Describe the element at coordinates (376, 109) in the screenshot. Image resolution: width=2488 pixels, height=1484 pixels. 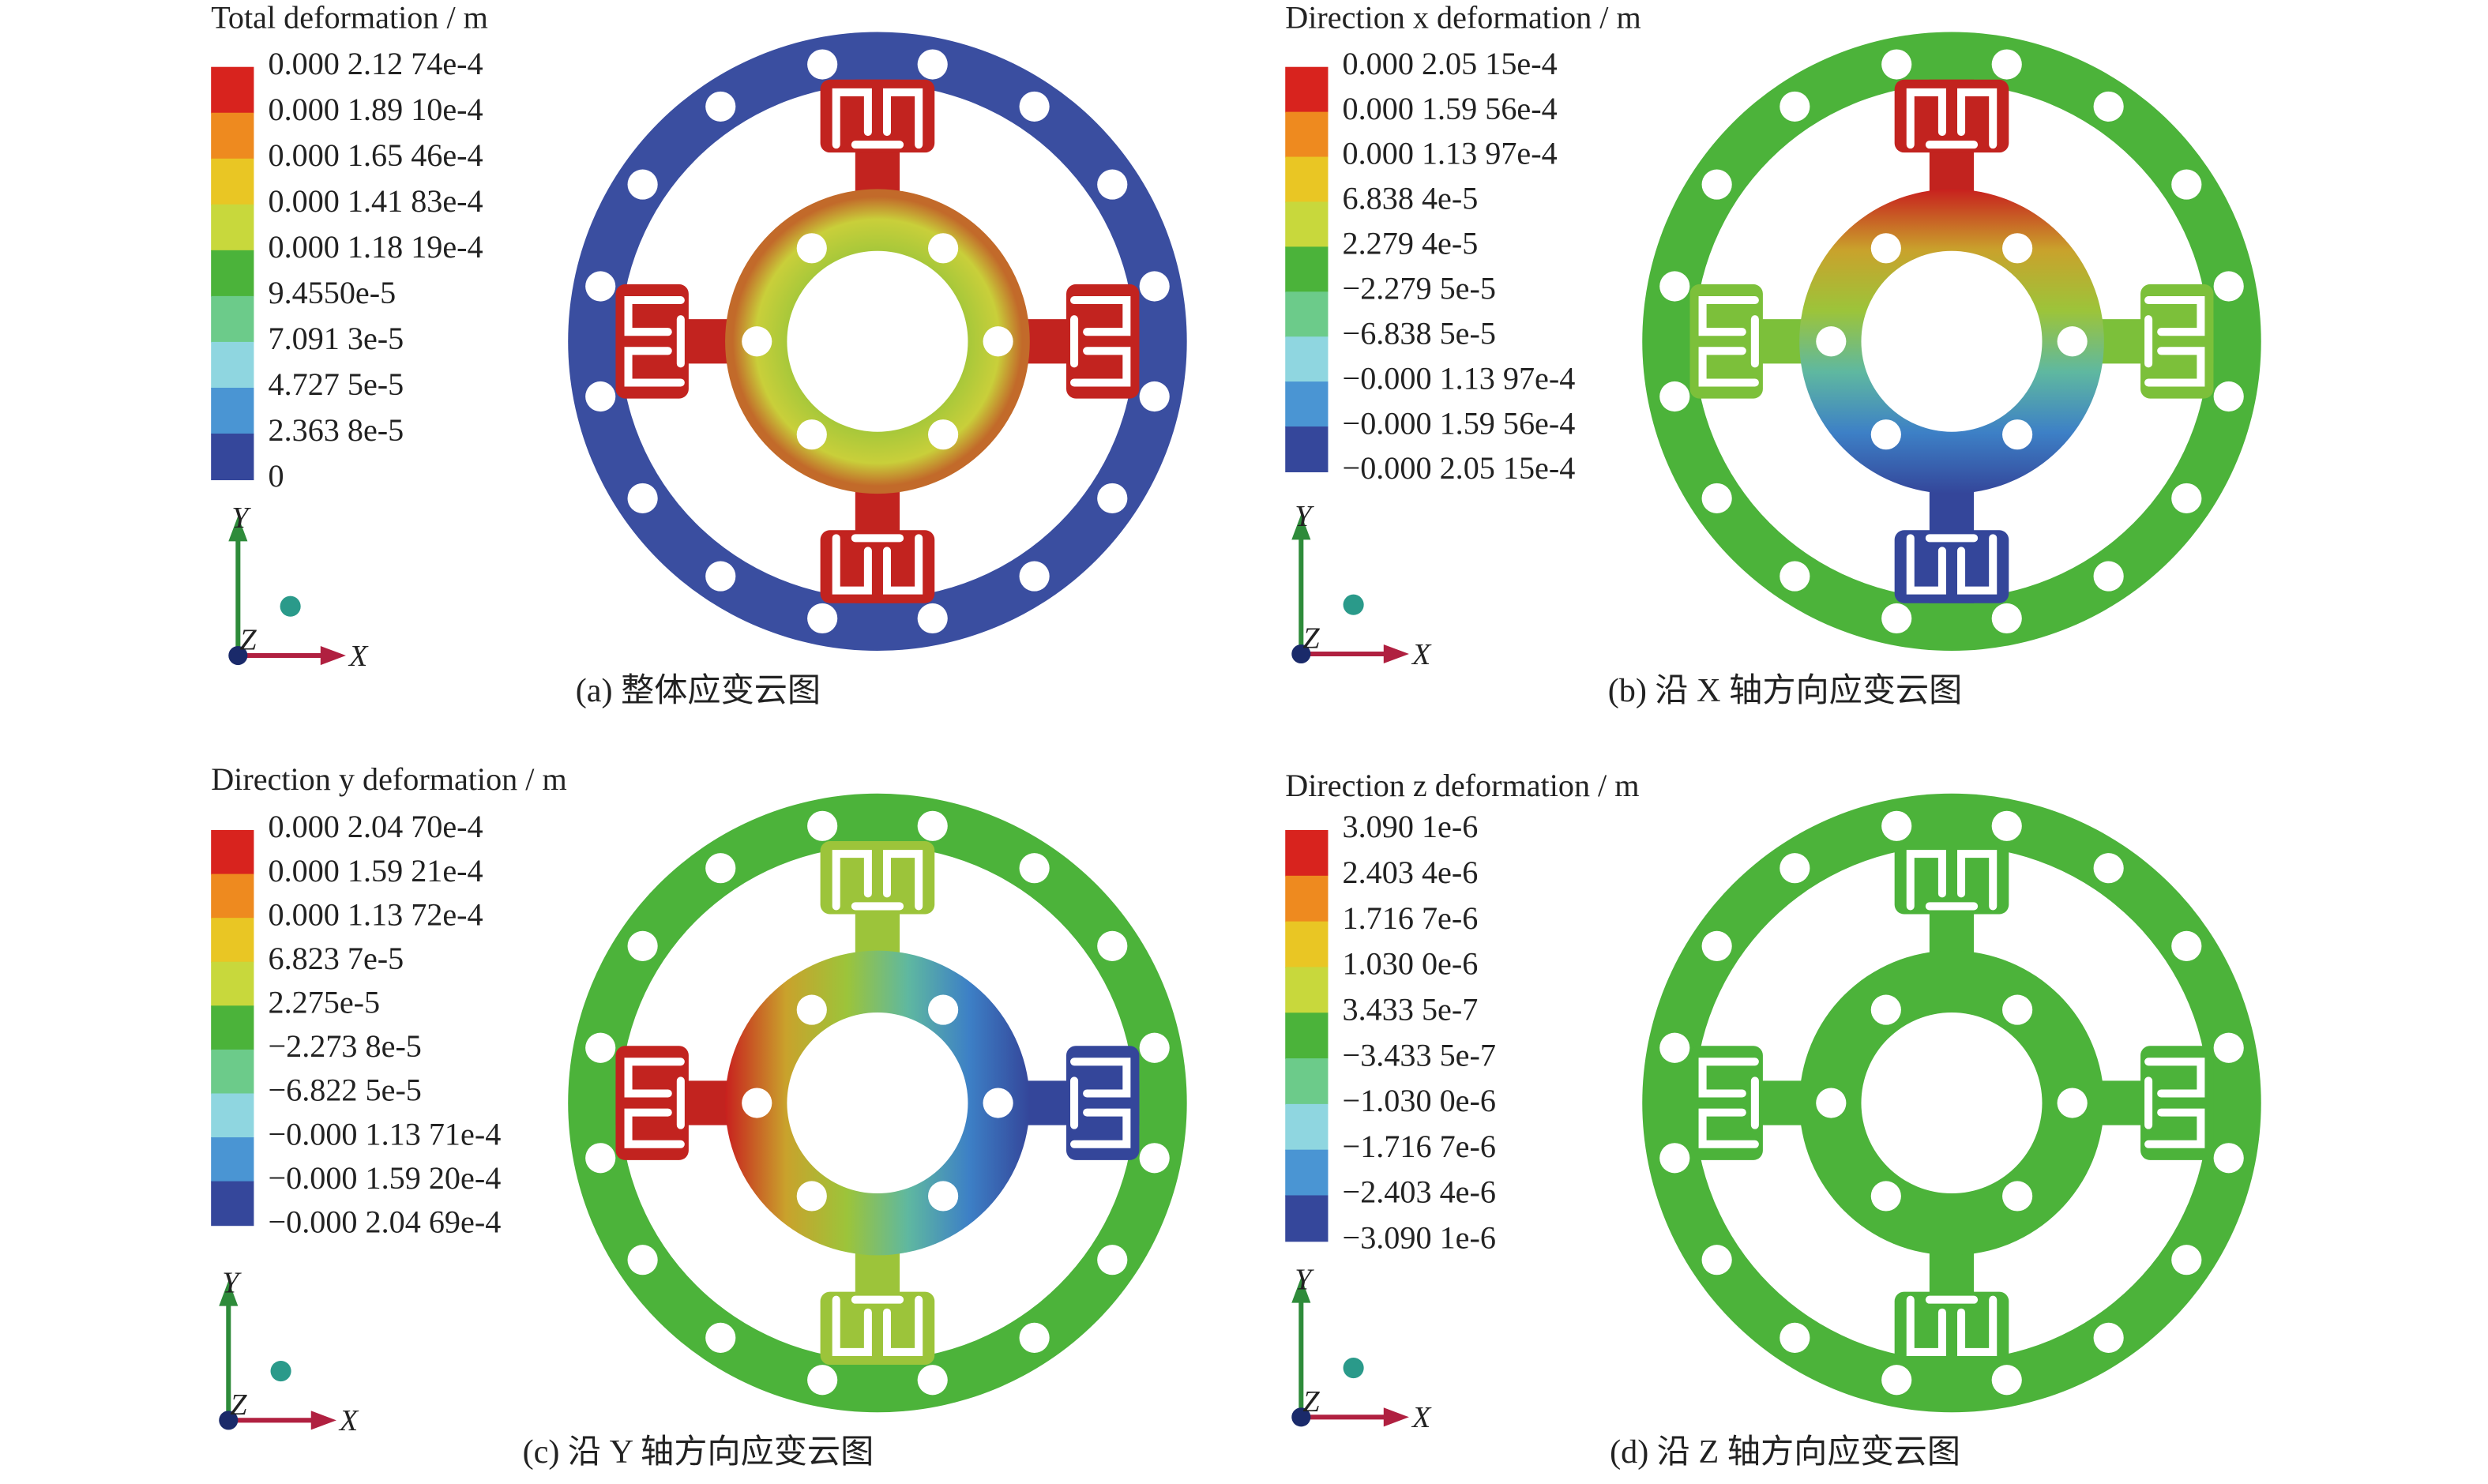
I see `legend-label: 0.000 1.89 10e-4` at that location.